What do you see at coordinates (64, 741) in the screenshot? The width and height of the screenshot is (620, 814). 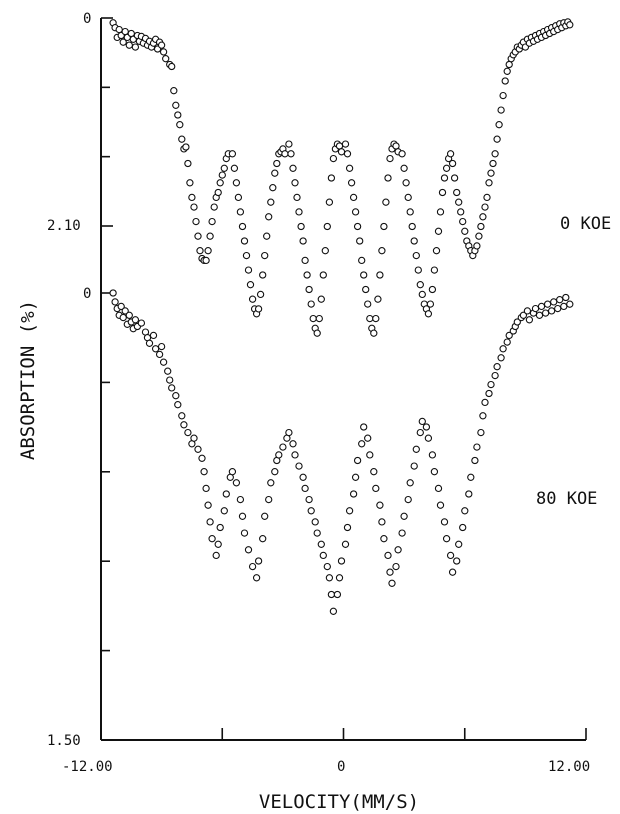 I see `y-tick-label-bottom-max: 1.50` at bounding box center [64, 741].